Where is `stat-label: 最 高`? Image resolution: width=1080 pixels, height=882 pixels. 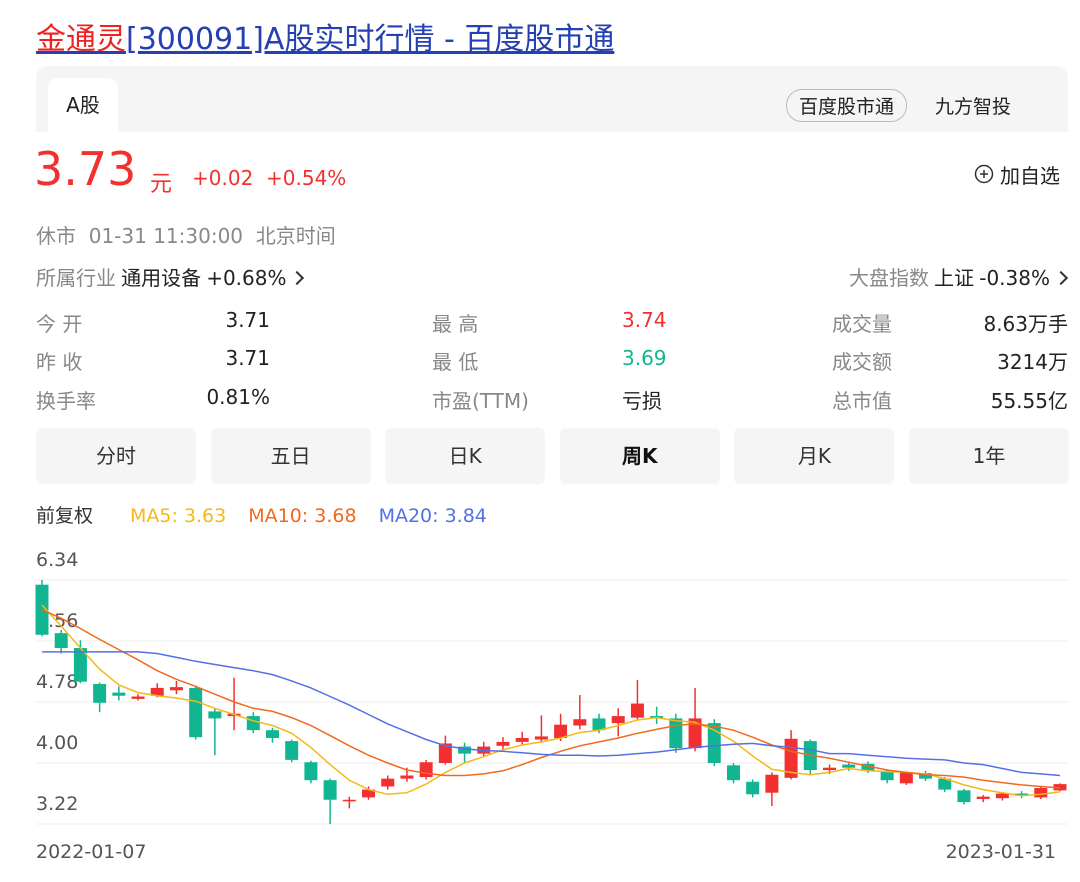 stat-label: 最 高 is located at coordinates (455, 324).